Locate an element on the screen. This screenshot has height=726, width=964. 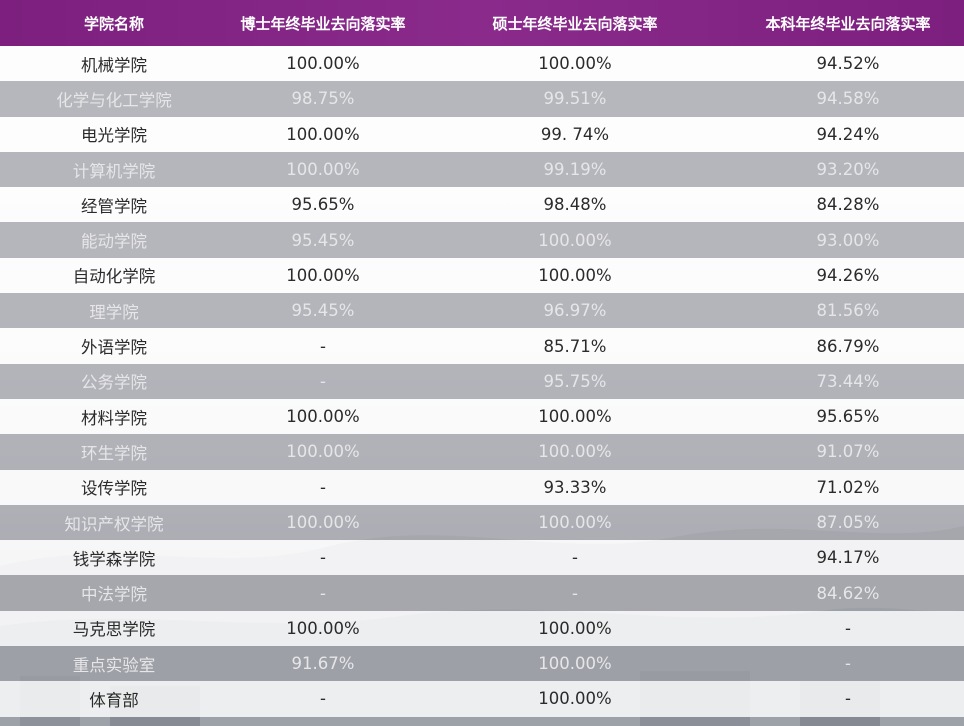
college-name-cell: 钱学森学院 is located at coordinates (114, 558).